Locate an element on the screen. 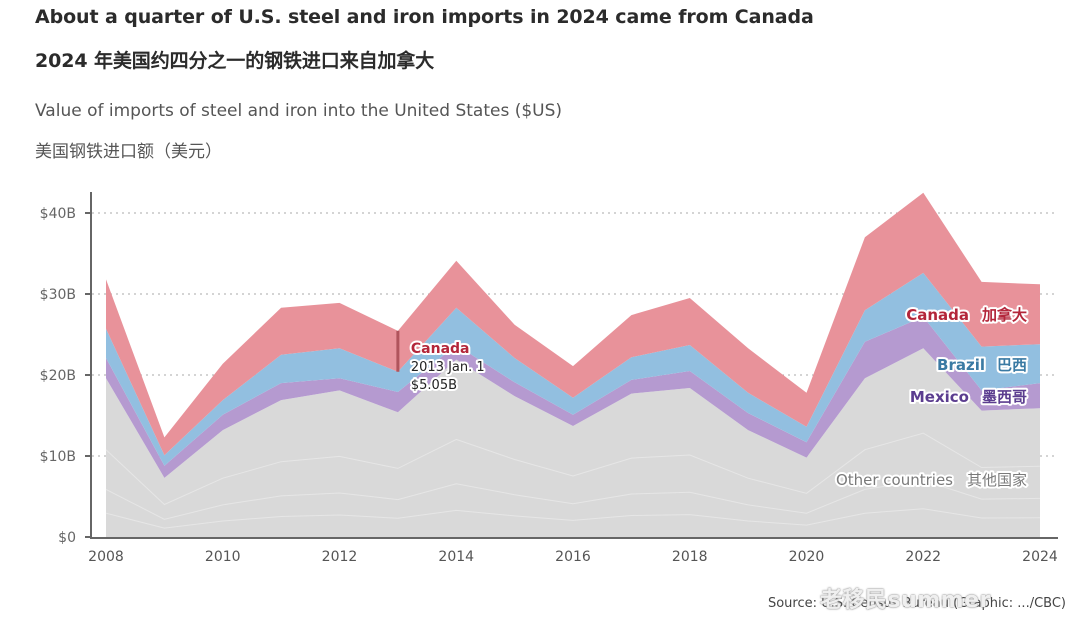  annotation-value: $5.05B is located at coordinates (434, 385).